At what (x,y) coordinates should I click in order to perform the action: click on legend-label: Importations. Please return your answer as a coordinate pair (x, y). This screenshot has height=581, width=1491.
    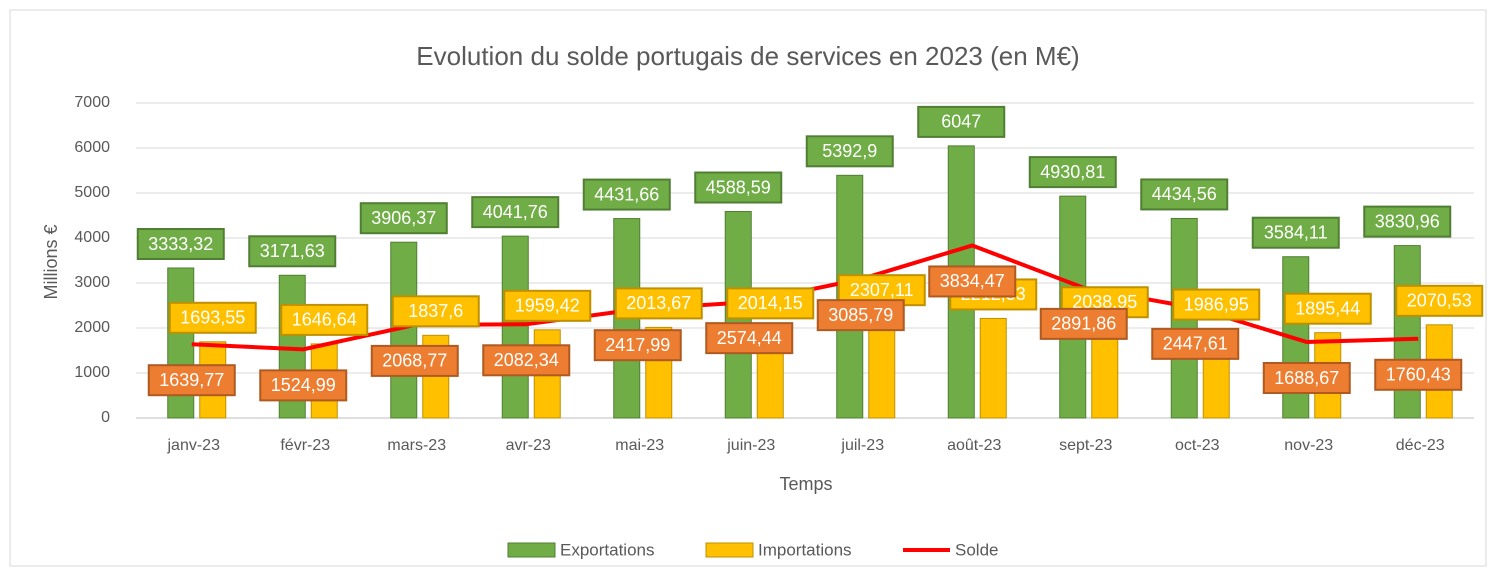
    Looking at the image, I should click on (805, 549).